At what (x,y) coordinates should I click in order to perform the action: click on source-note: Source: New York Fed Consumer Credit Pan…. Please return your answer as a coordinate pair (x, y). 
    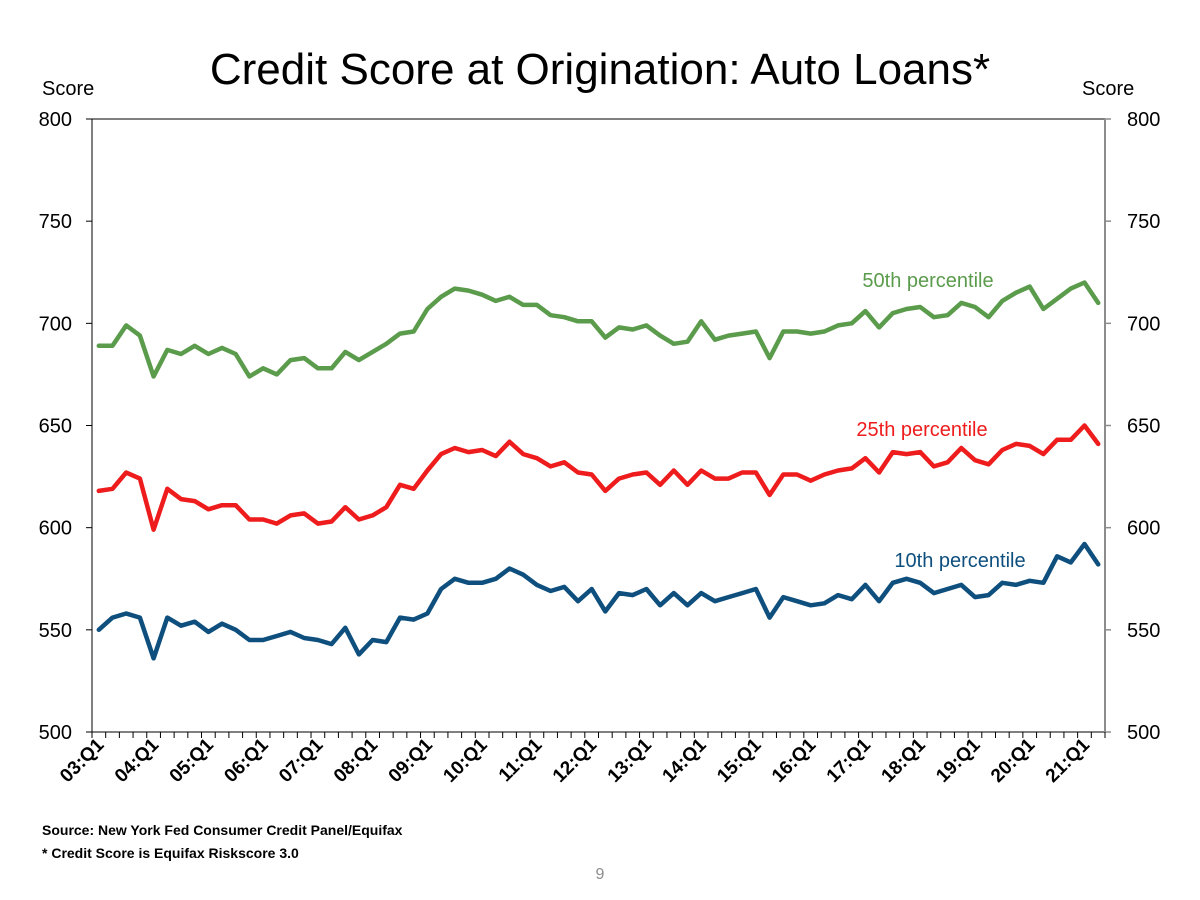
    Looking at the image, I should click on (222, 830).